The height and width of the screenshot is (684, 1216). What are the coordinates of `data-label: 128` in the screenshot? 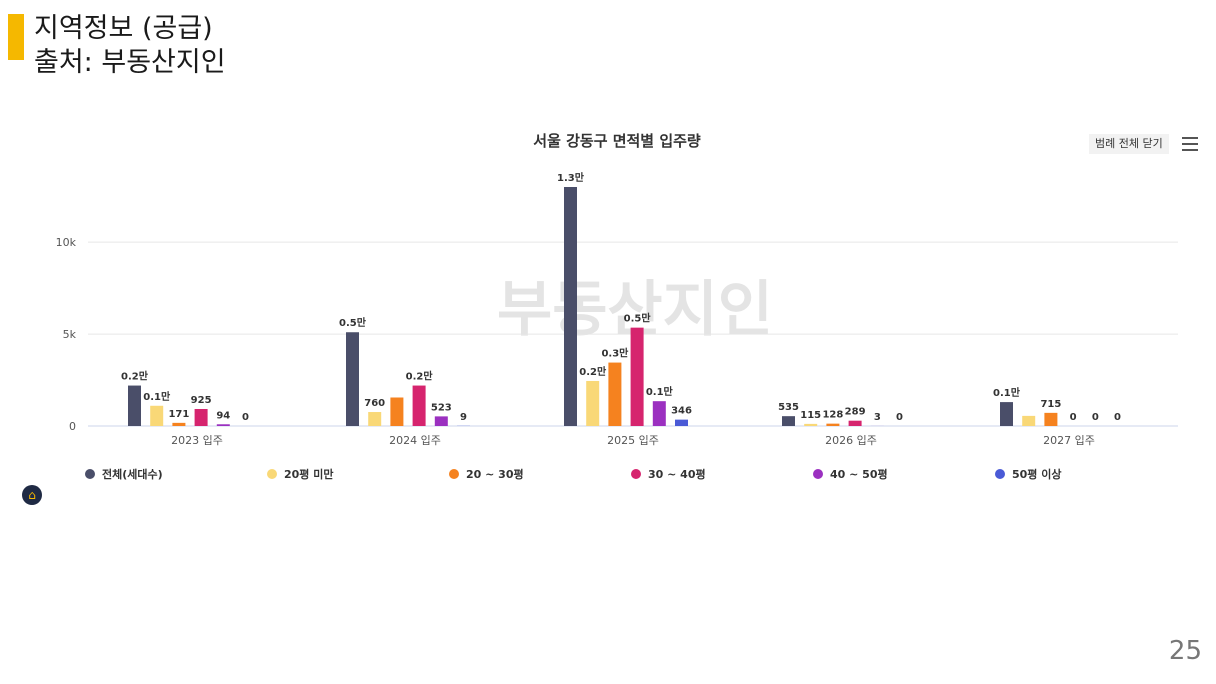 It's located at (832, 415).